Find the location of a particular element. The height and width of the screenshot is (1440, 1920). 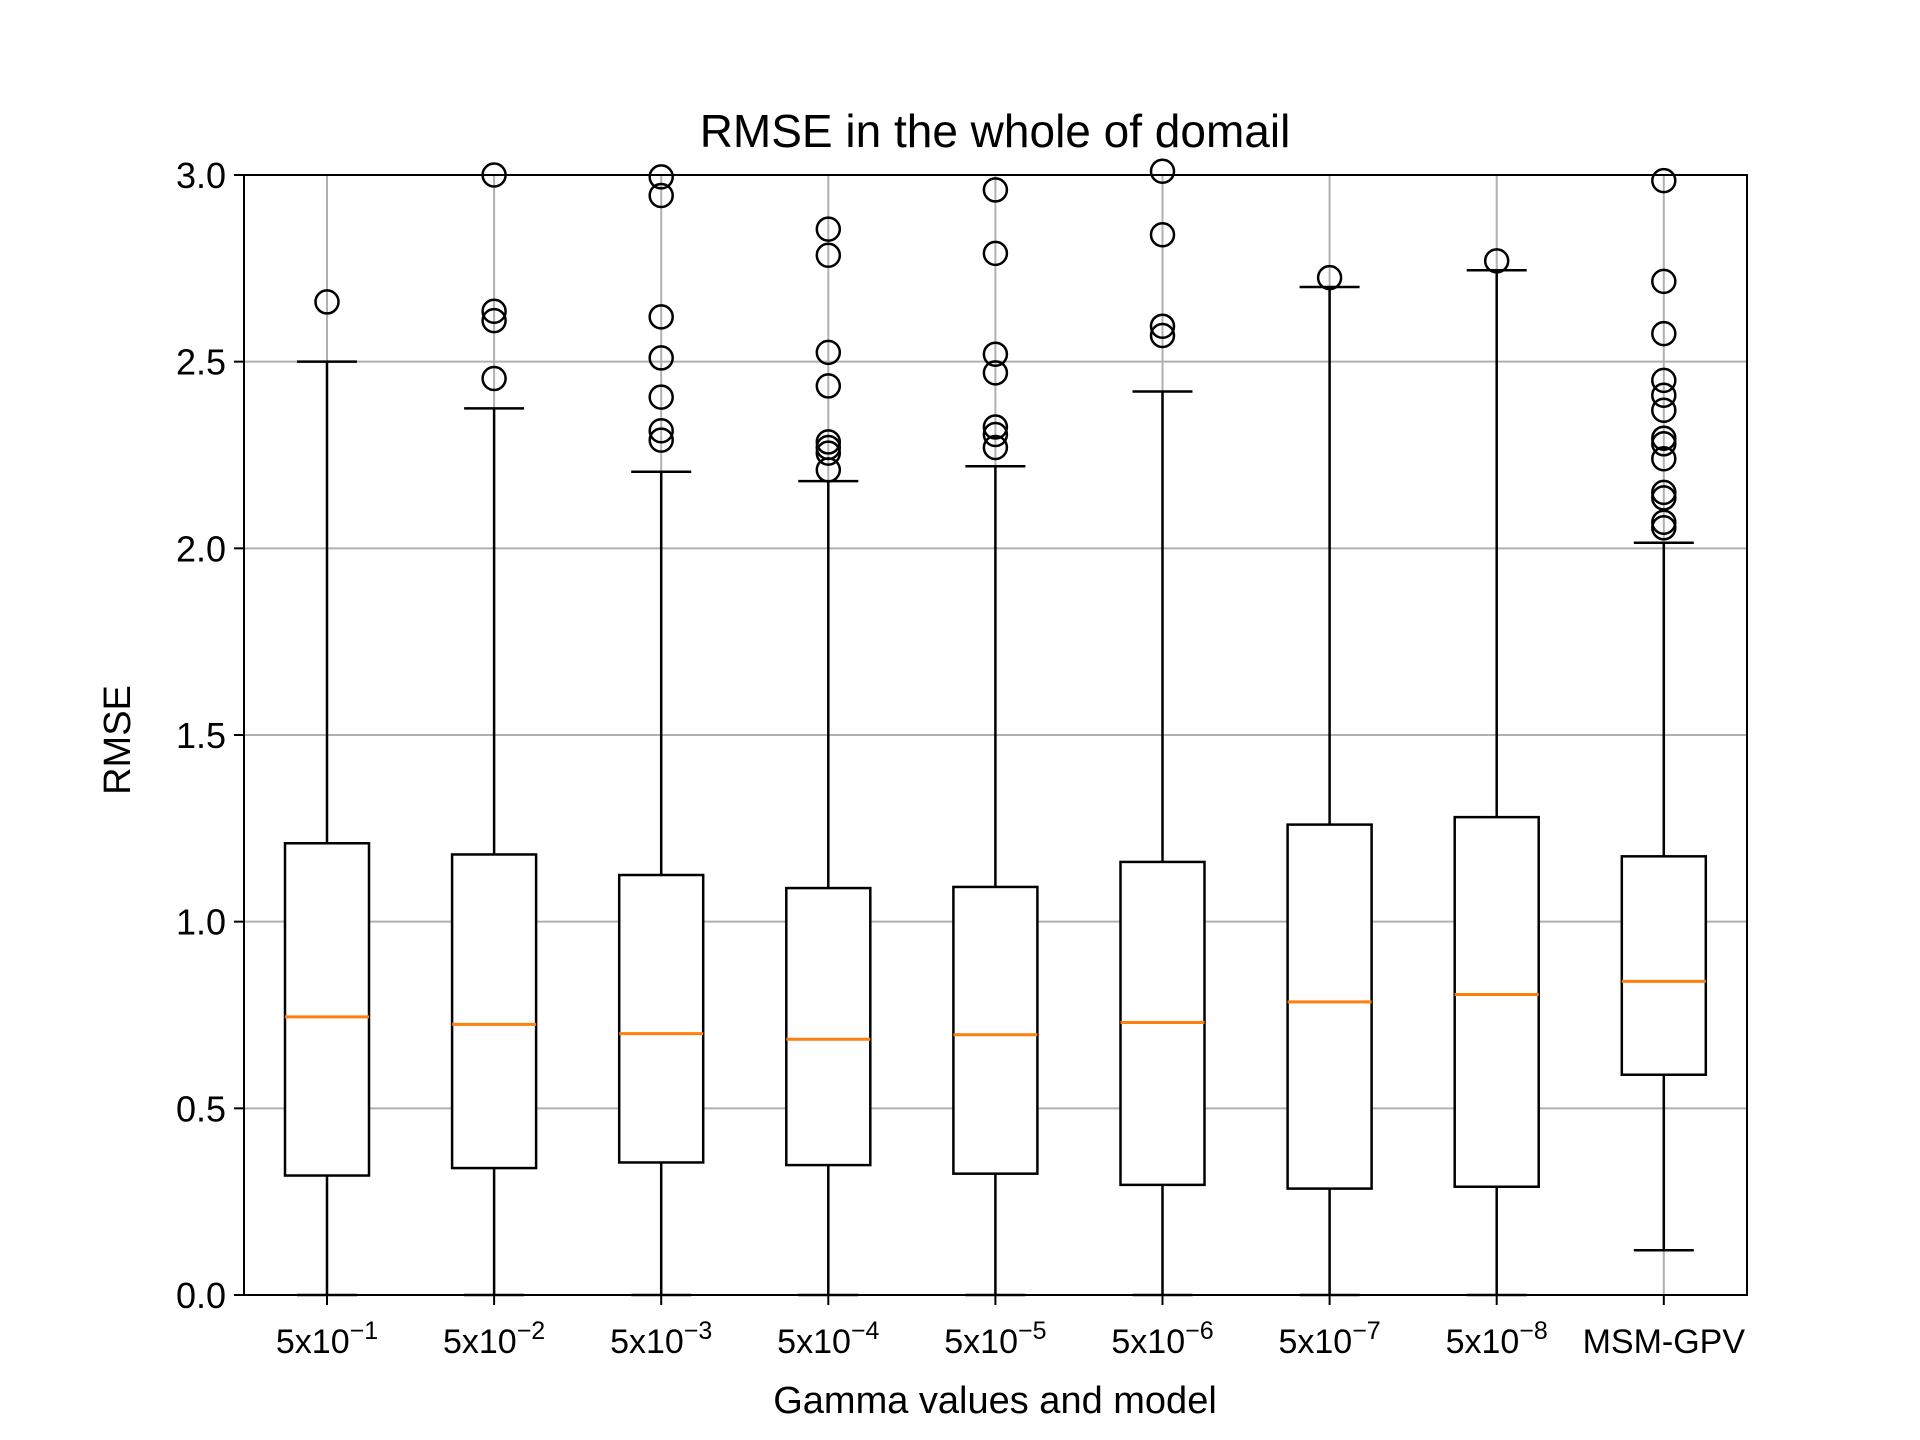

y-tick-label: 1.5 is located at coordinates (201, 735).